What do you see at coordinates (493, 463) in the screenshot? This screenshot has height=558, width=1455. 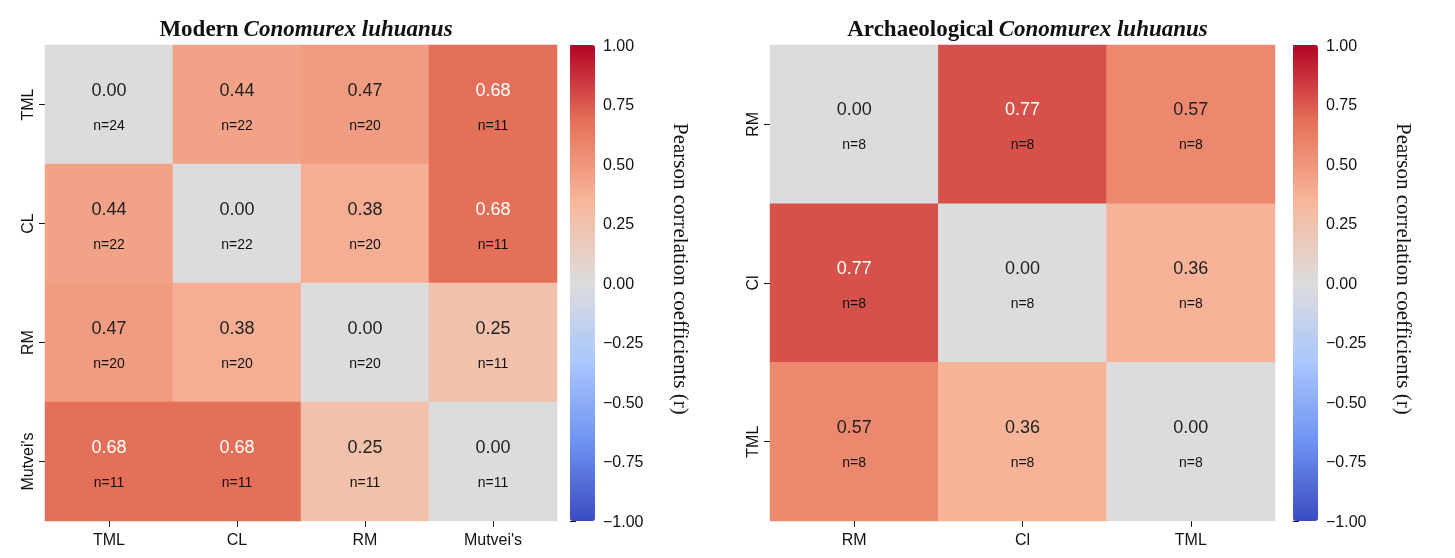 I see `data-label: 0.00 n=11` at bounding box center [493, 463].